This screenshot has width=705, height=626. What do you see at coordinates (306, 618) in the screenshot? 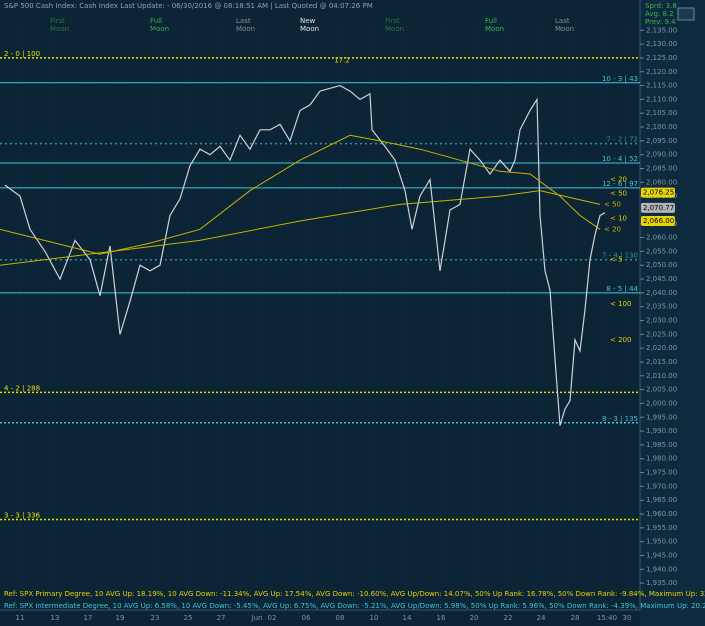
I see `x-tick-label: 06` at bounding box center [306, 618].